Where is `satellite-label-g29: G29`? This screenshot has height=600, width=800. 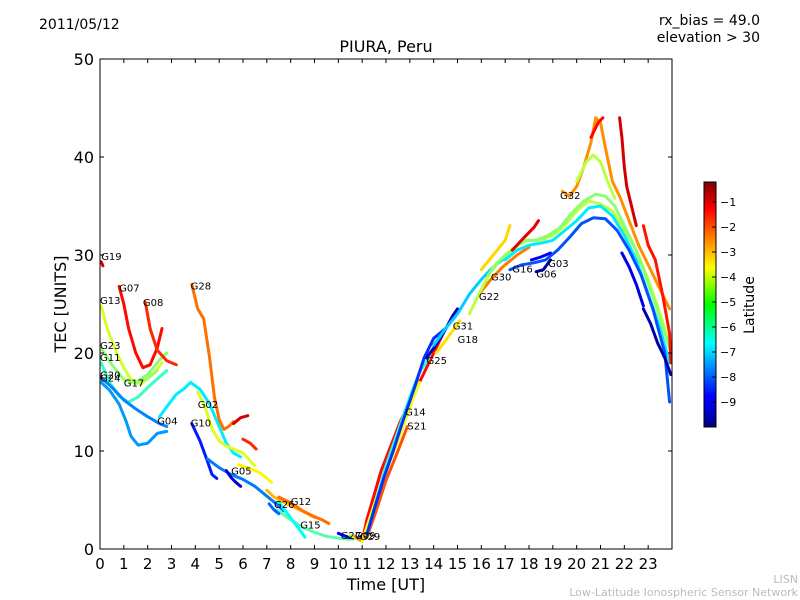
satellite-label-g29: G29 is located at coordinates (370, 537).